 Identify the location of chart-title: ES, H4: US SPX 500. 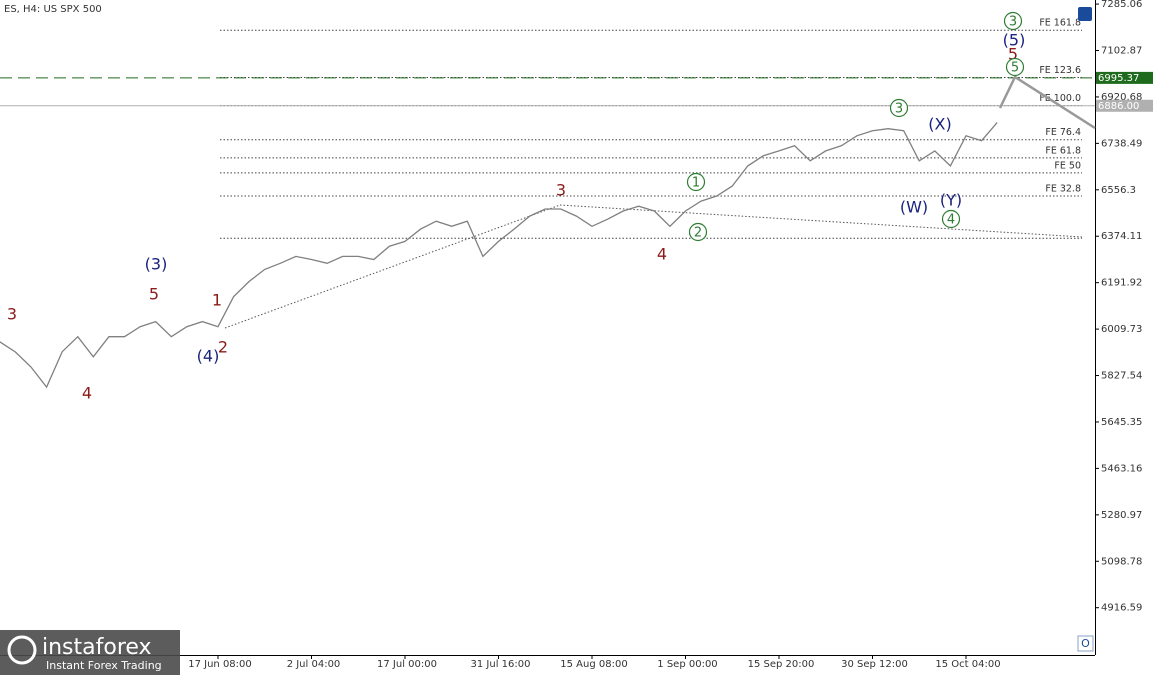
(53, 9).